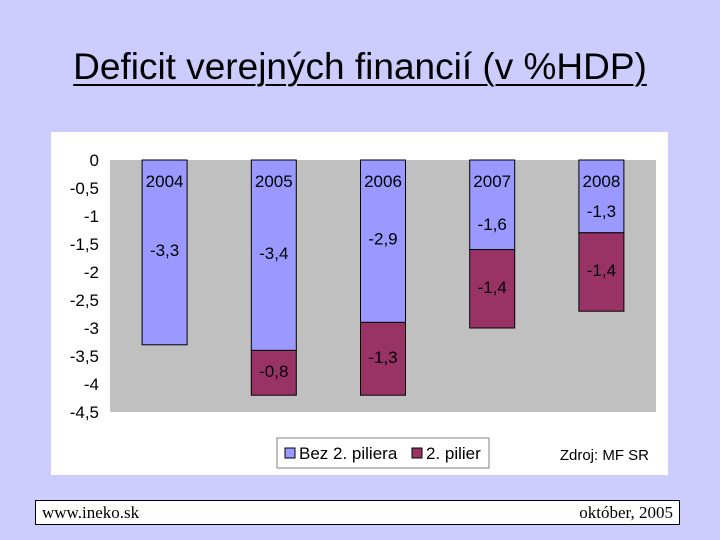 This screenshot has width=720, height=540. Describe the element at coordinates (626, 512) in the screenshot. I see `footer-date: október, 2005` at that location.